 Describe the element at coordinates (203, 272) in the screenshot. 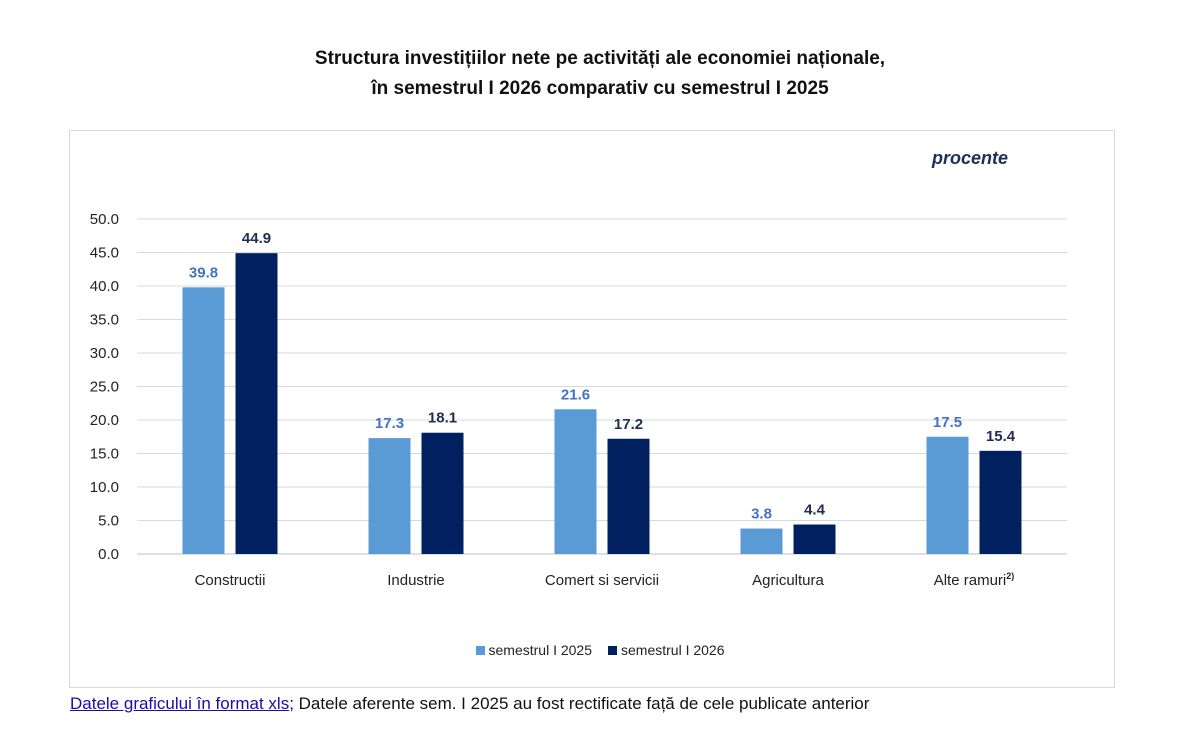

I see `data-label-series-1: 39.8` at that location.